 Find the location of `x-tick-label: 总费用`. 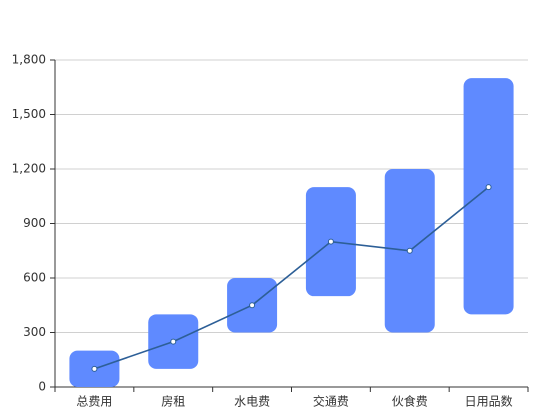

x-tick-label: 总费用 is located at coordinates (94, 402).